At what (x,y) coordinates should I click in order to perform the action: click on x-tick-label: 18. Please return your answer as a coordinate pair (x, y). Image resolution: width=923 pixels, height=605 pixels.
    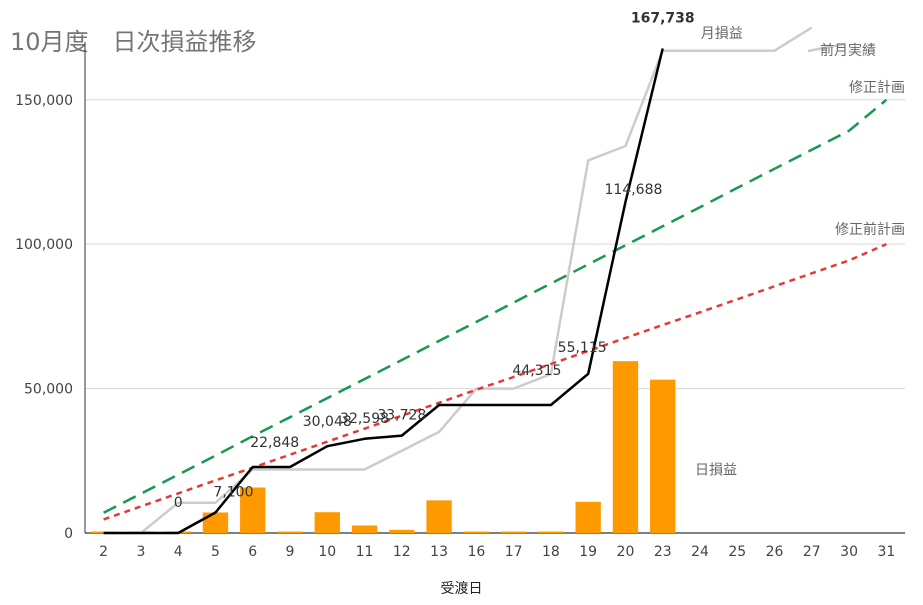
    Looking at the image, I should click on (551, 552).